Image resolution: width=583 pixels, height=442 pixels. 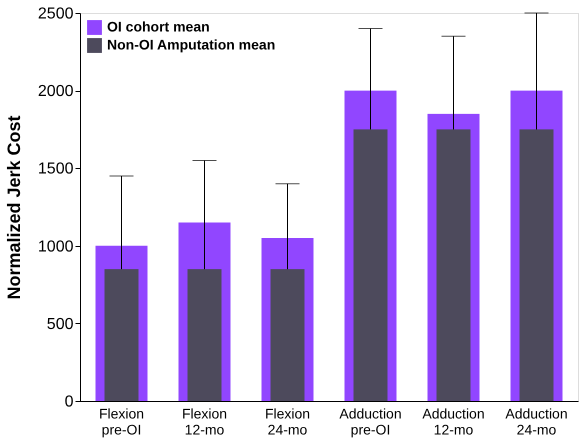 I want to click on legend-label: Non-OI Amputation mean, so click(x=191, y=44).